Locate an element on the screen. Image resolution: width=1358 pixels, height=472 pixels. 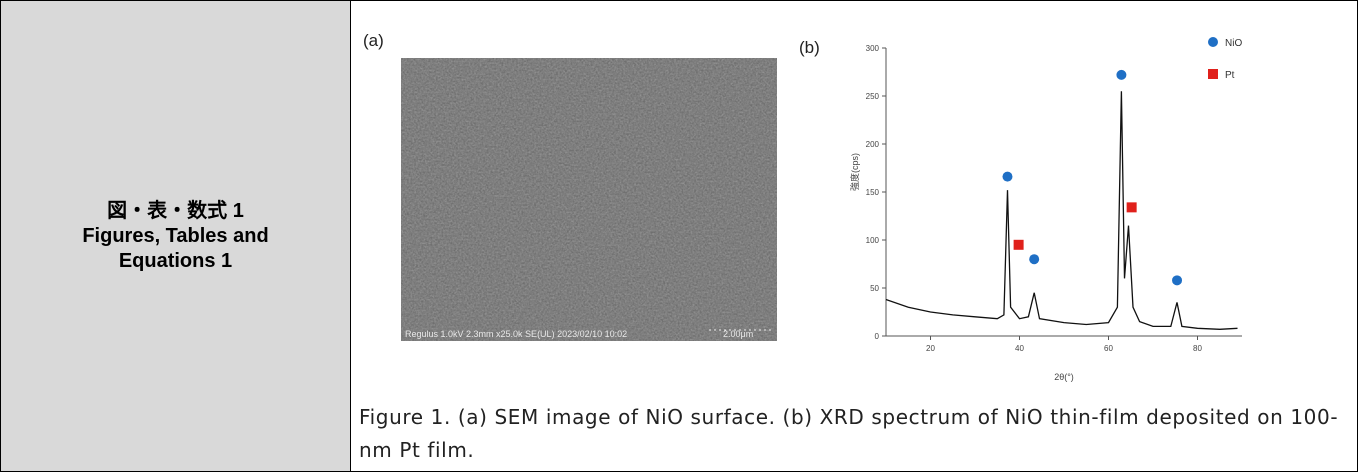
label-line: Figures, Tables and is located at coordinates (175, 235).